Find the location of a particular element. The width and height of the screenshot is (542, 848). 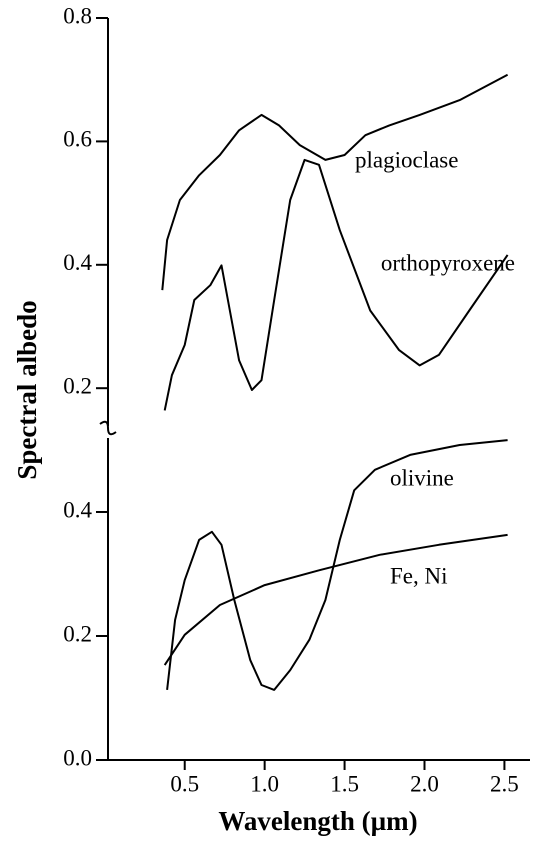

series-label: Fe, Ni is located at coordinates (419, 575).